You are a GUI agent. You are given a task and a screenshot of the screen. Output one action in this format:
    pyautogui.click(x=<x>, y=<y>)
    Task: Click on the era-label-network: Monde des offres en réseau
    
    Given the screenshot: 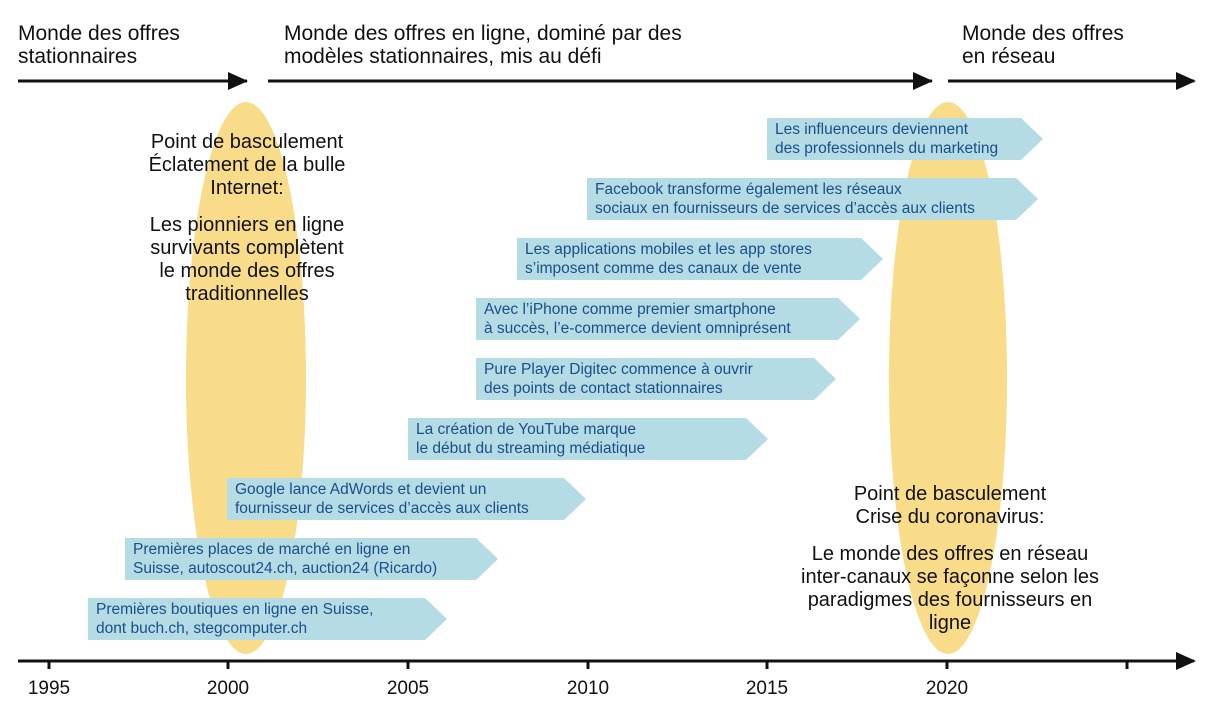 What is the action you would take?
    pyautogui.click(x=1043, y=45)
    